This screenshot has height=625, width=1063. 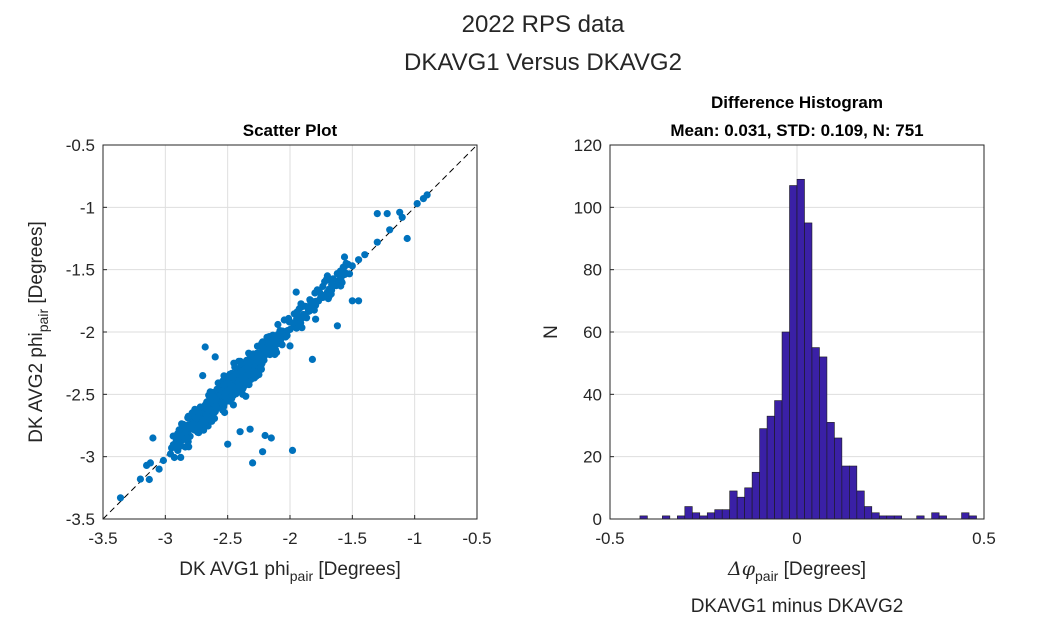 What do you see at coordinates (80, 394) in the screenshot?
I see `scatter-ytick-label: -2.5` at bounding box center [80, 394].